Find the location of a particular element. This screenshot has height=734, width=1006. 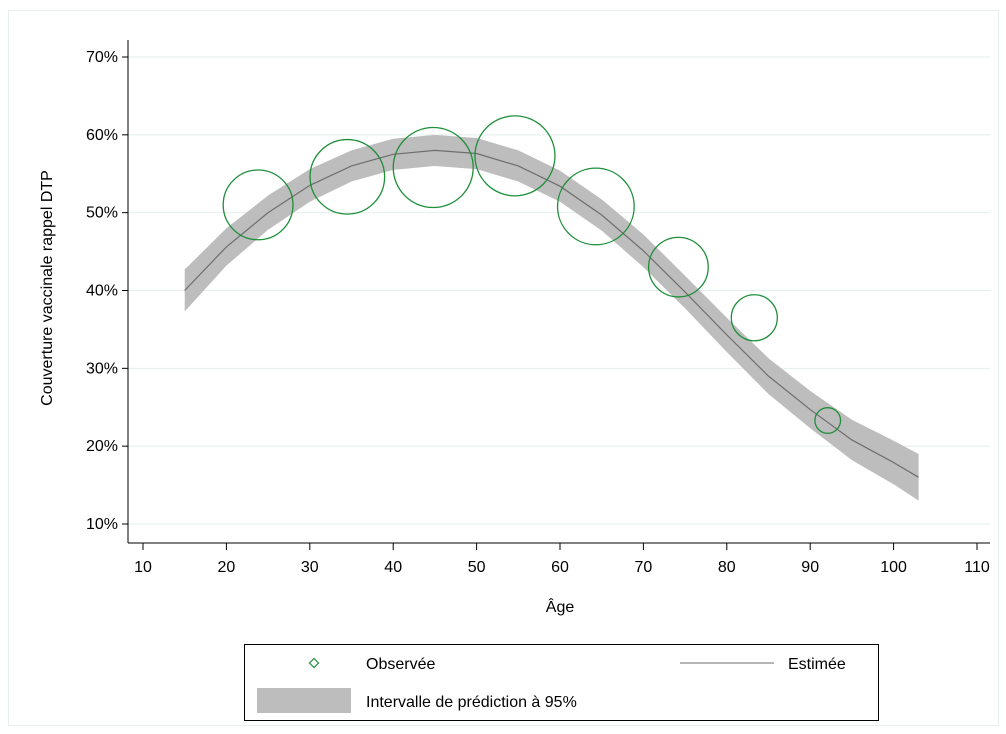

x-tick-label: 90 is located at coordinates (810, 567).